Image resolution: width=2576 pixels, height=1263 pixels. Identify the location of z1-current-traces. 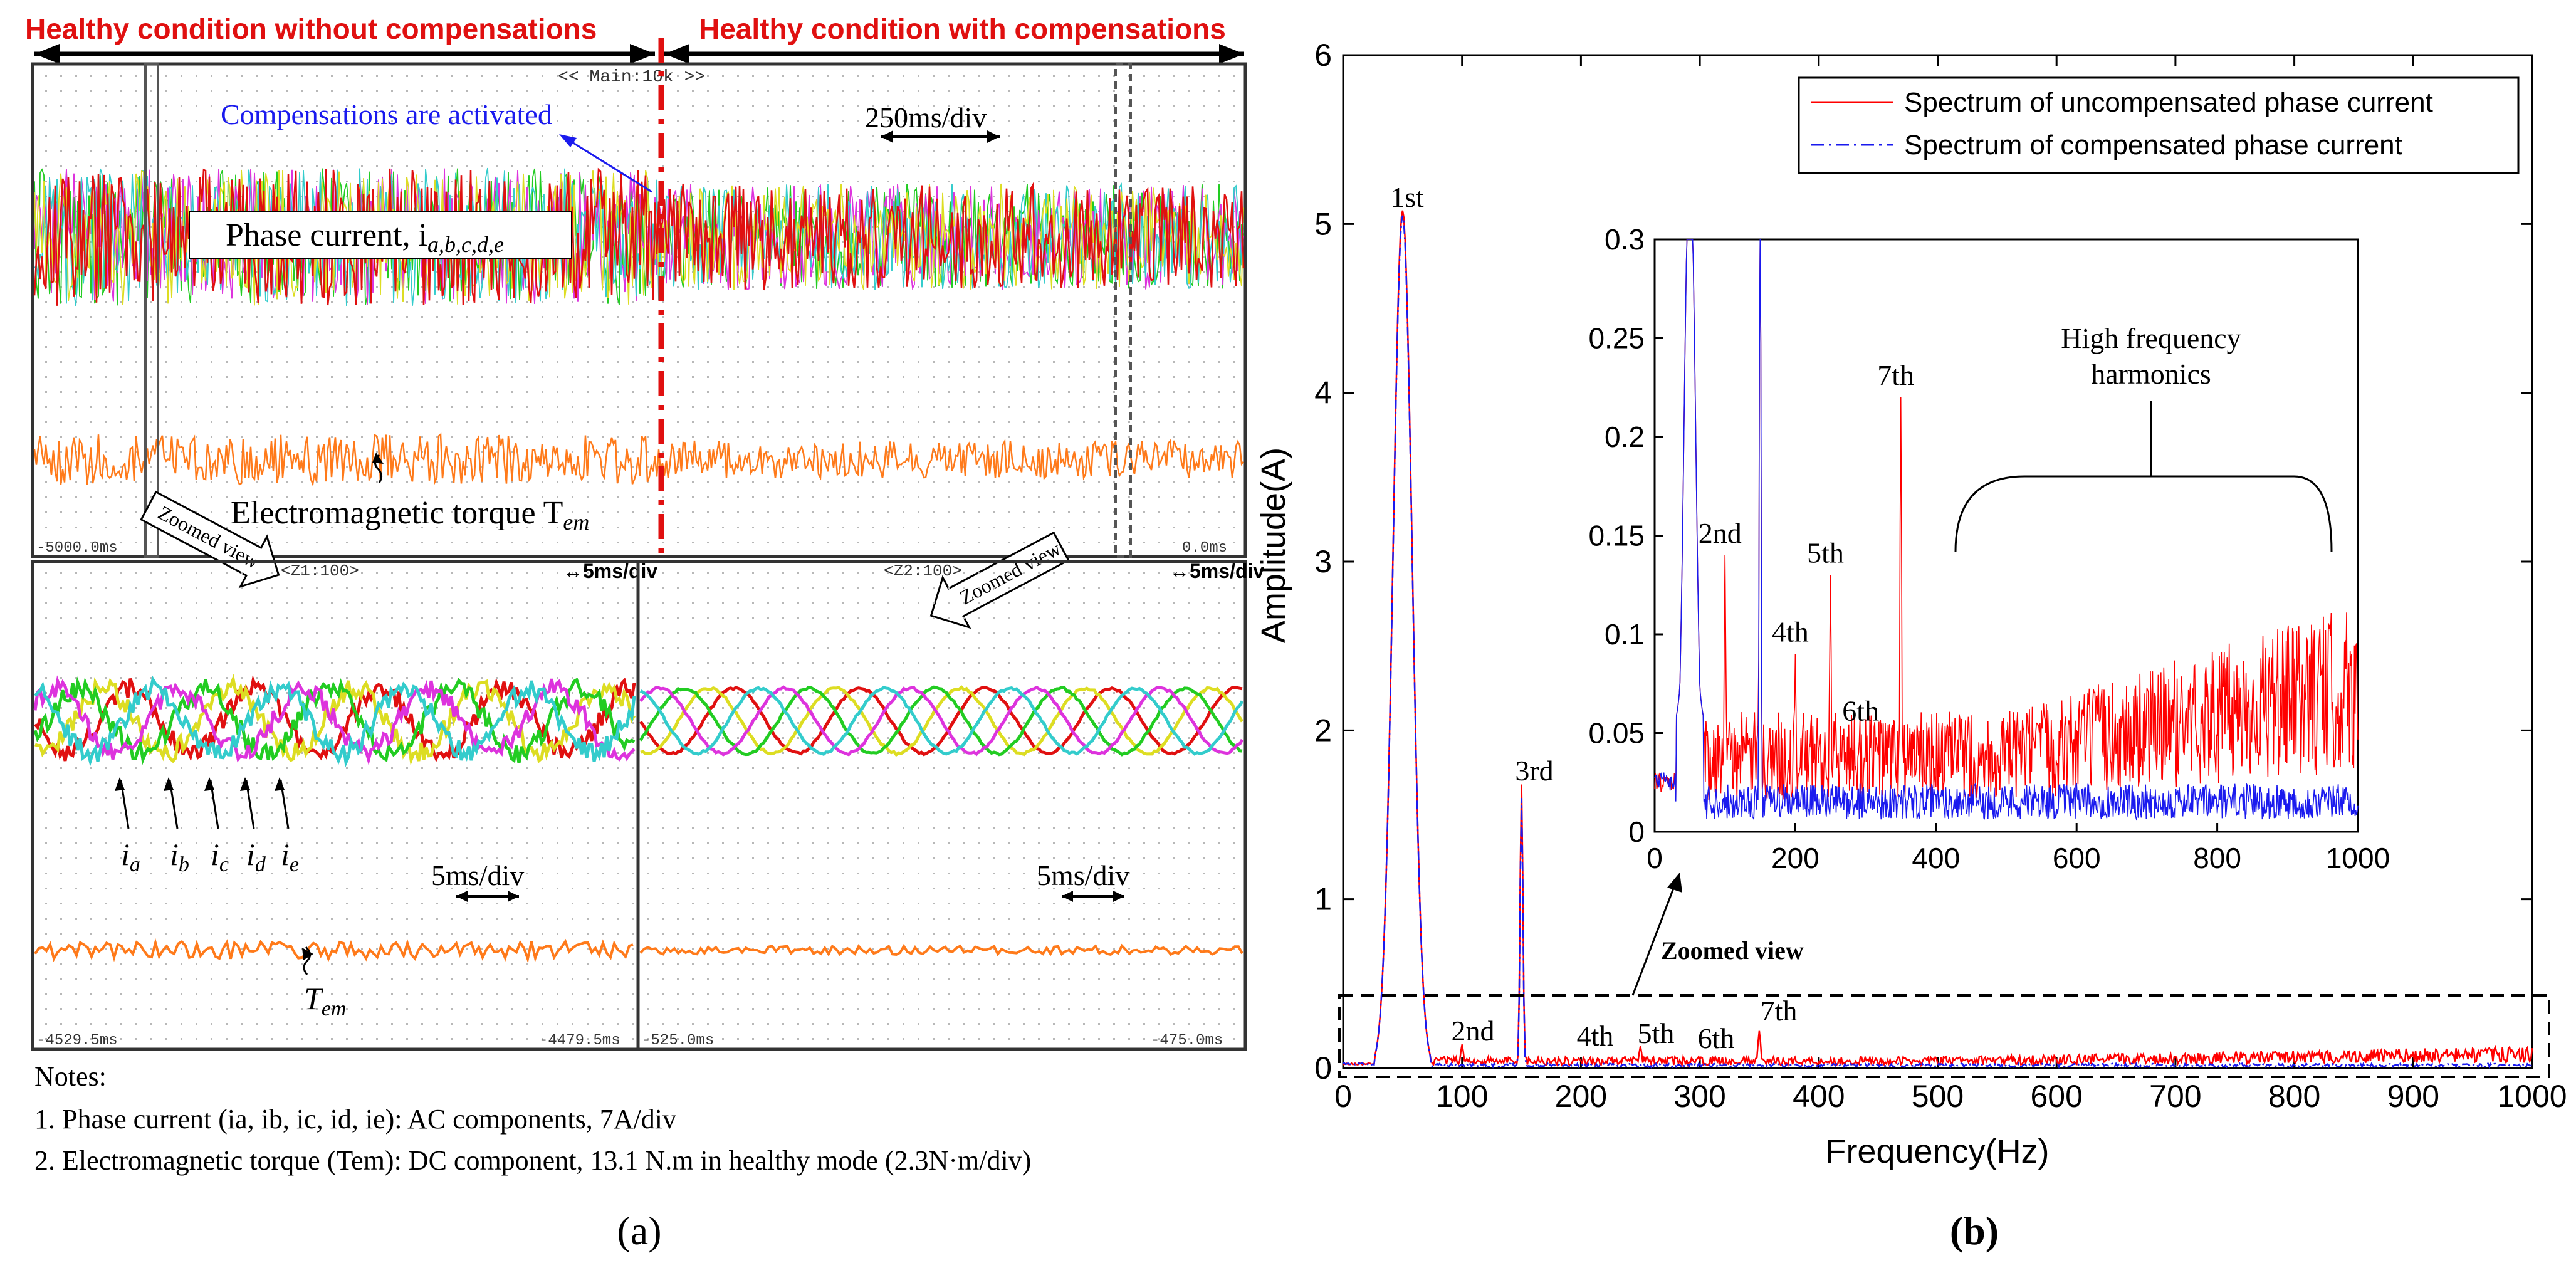
(334, 721).